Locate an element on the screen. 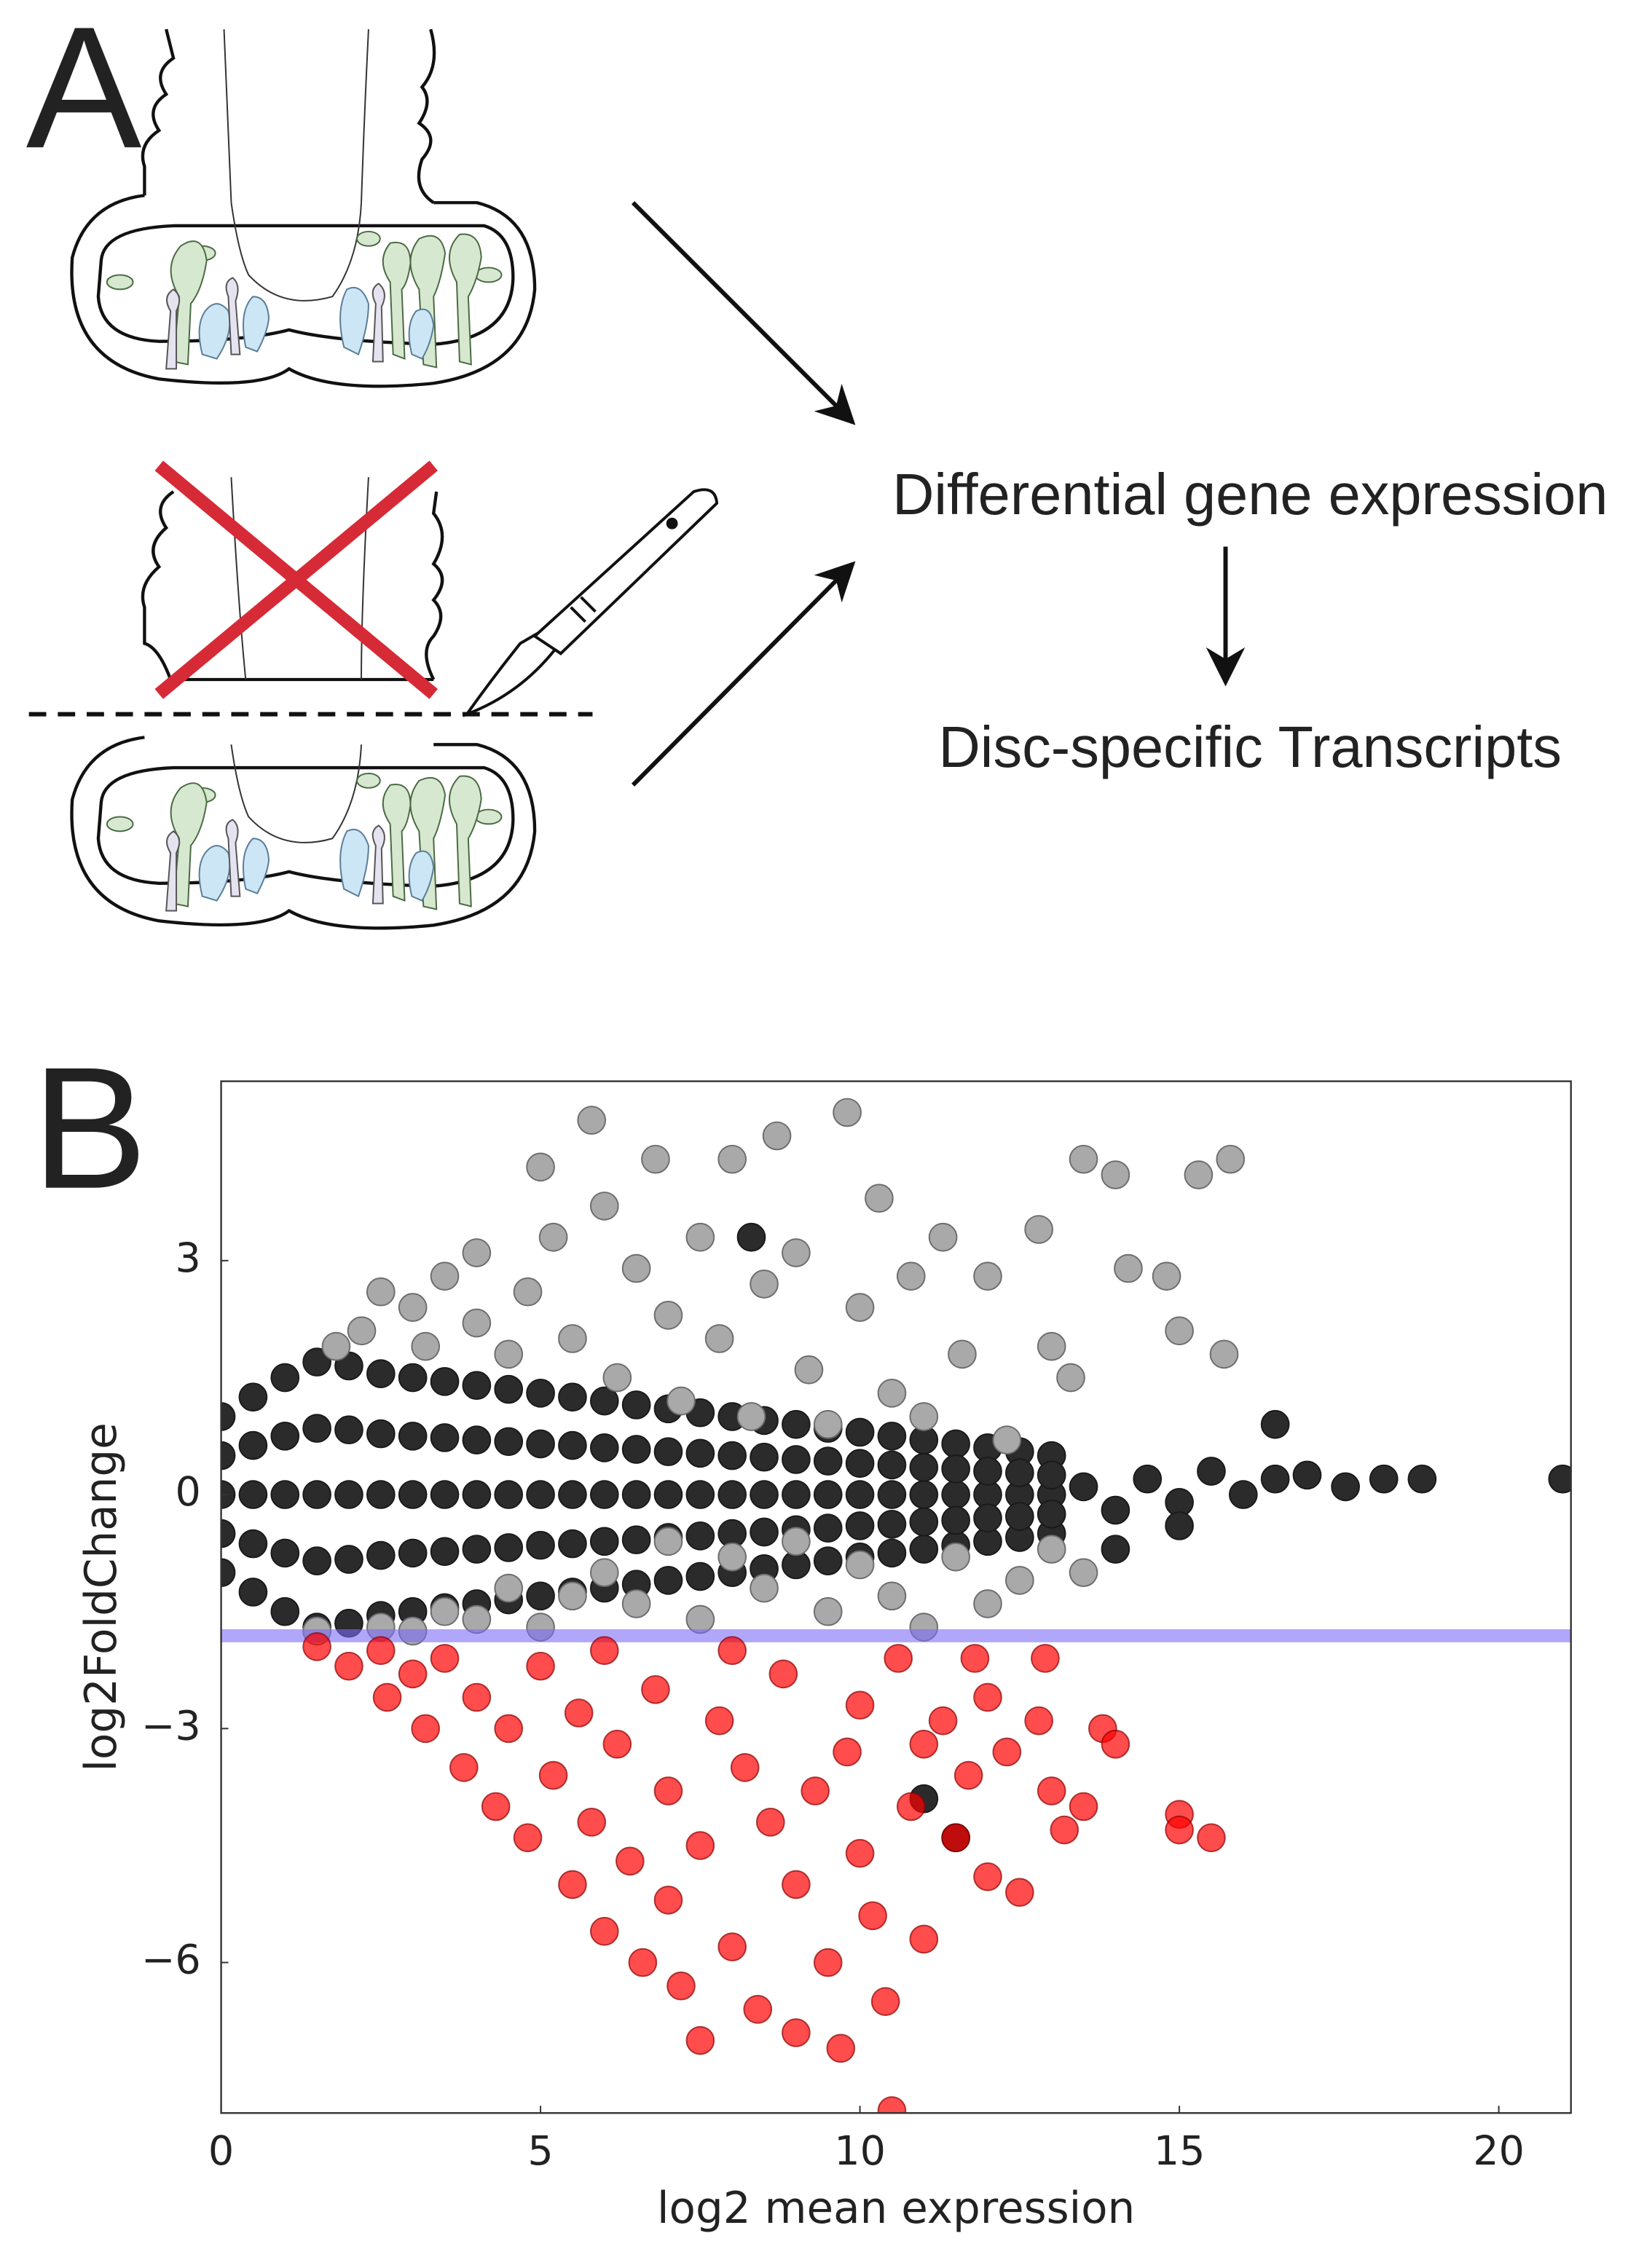  step-label: Disc-specific Transcripts is located at coordinates (1250, 746).